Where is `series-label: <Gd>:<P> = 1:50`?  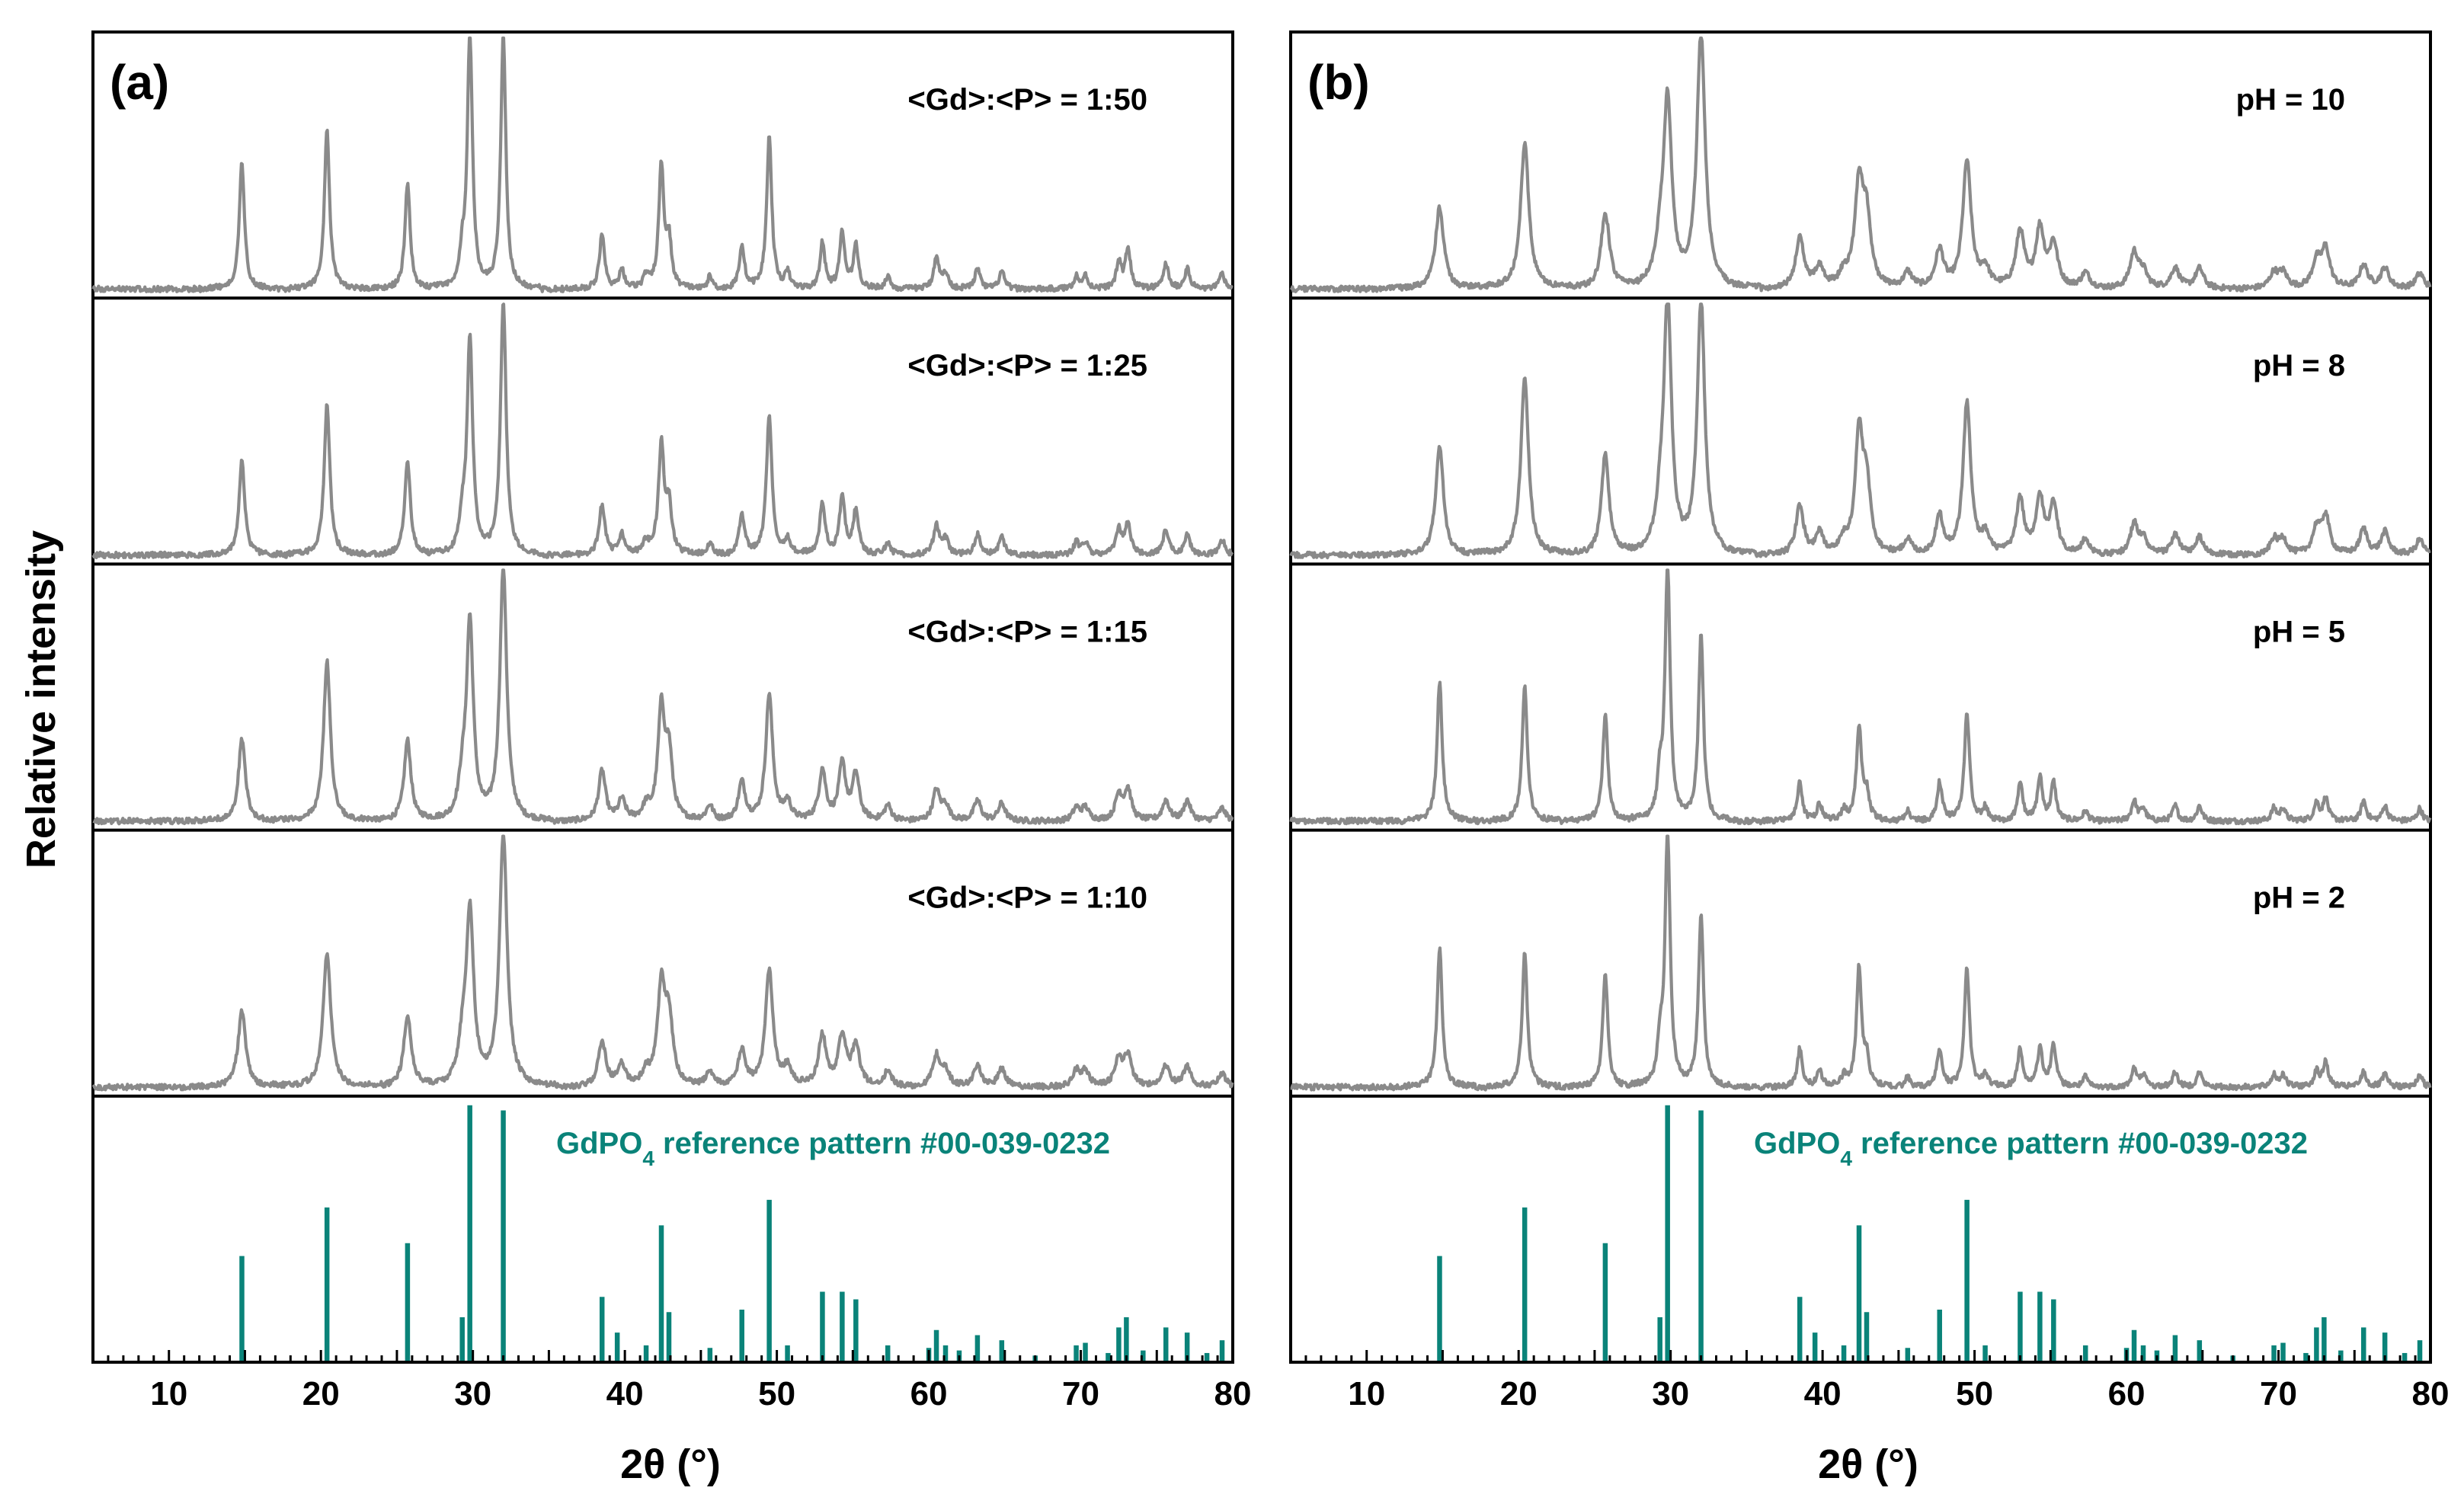 series-label: <Gd>:<P> = 1:50 is located at coordinates (1027, 100).